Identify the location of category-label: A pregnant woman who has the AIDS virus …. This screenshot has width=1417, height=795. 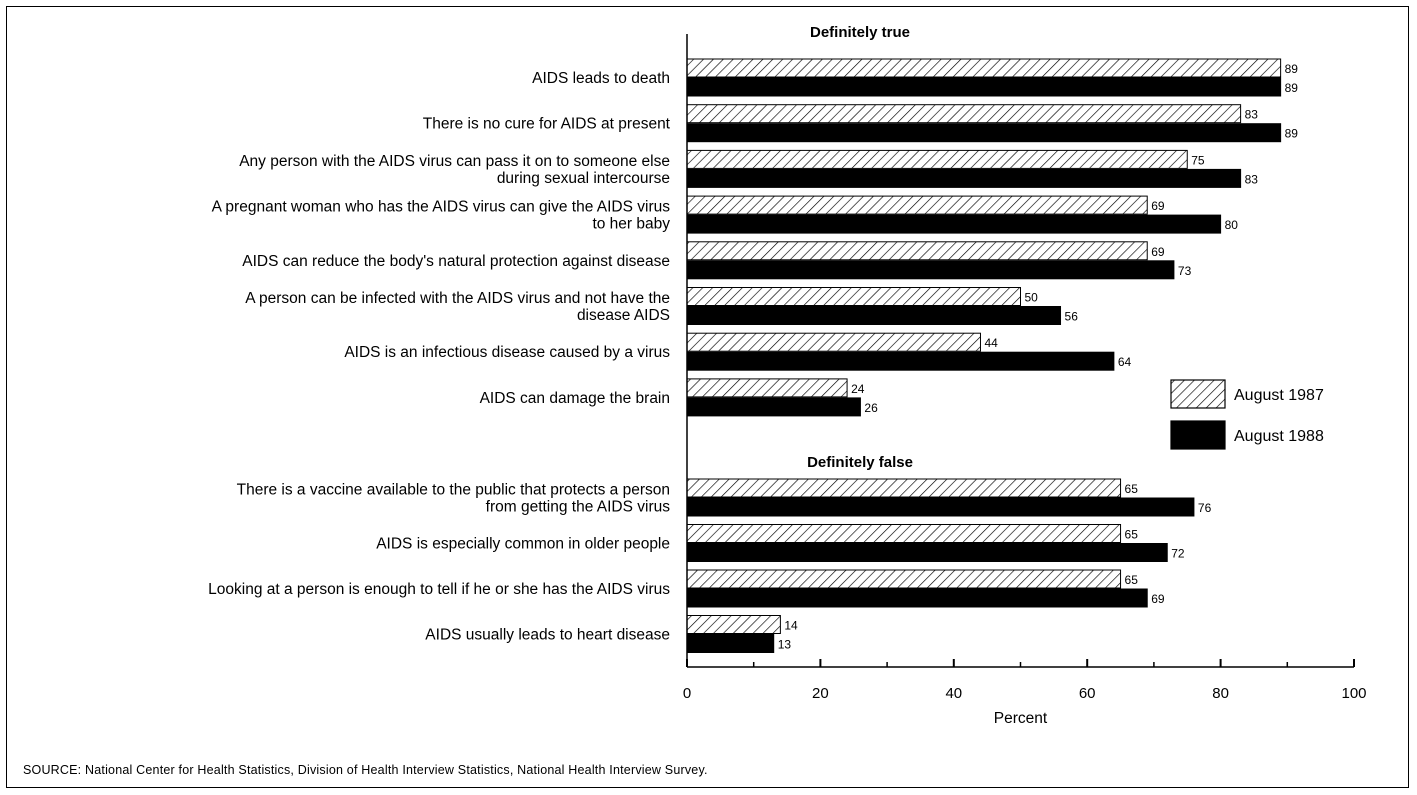
(441, 207).